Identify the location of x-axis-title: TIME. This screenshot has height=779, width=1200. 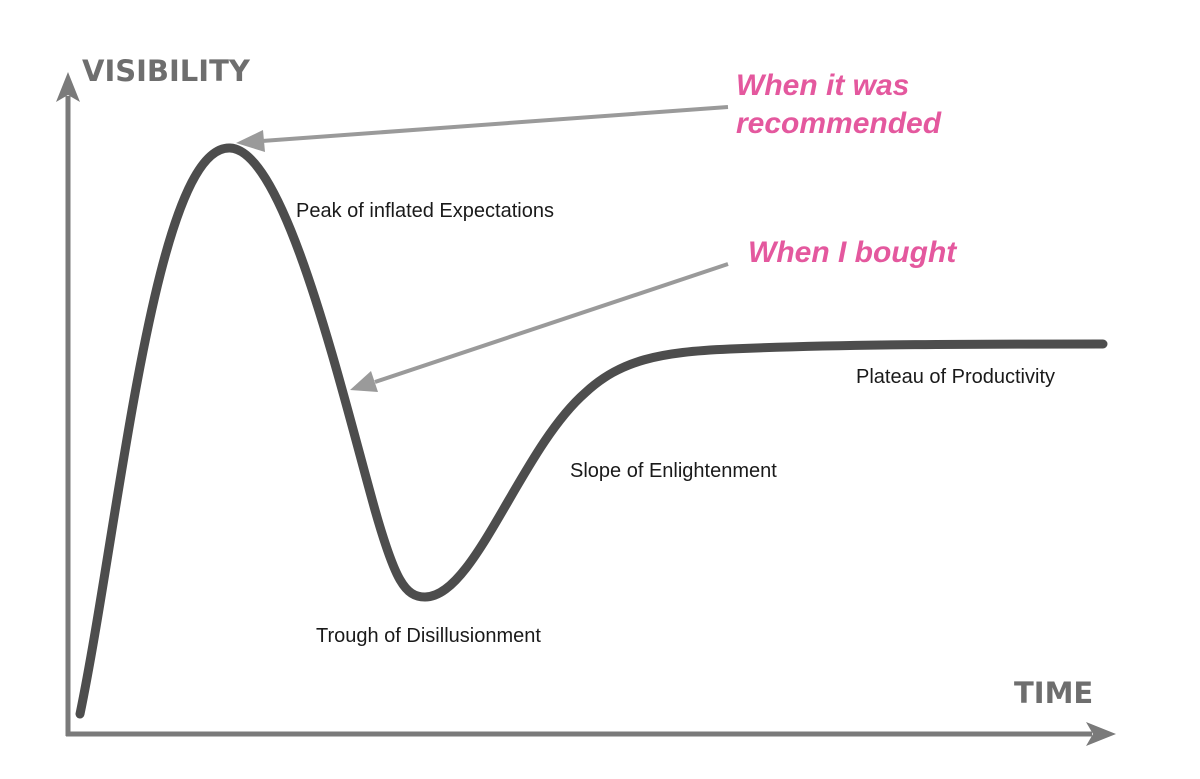
(1053, 693).